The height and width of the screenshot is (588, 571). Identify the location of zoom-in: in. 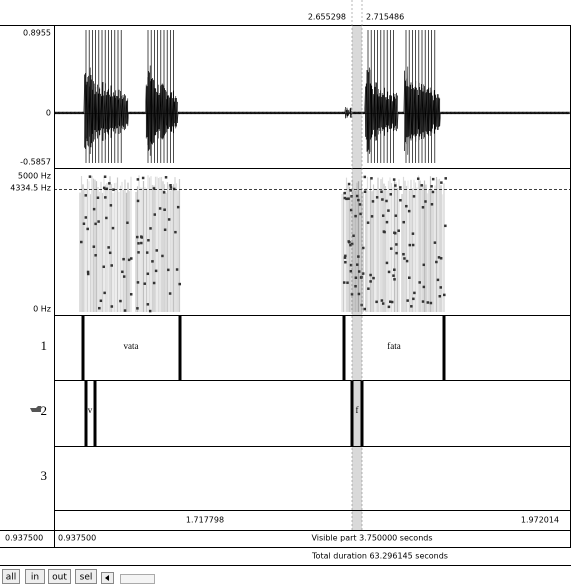
(35, 576).